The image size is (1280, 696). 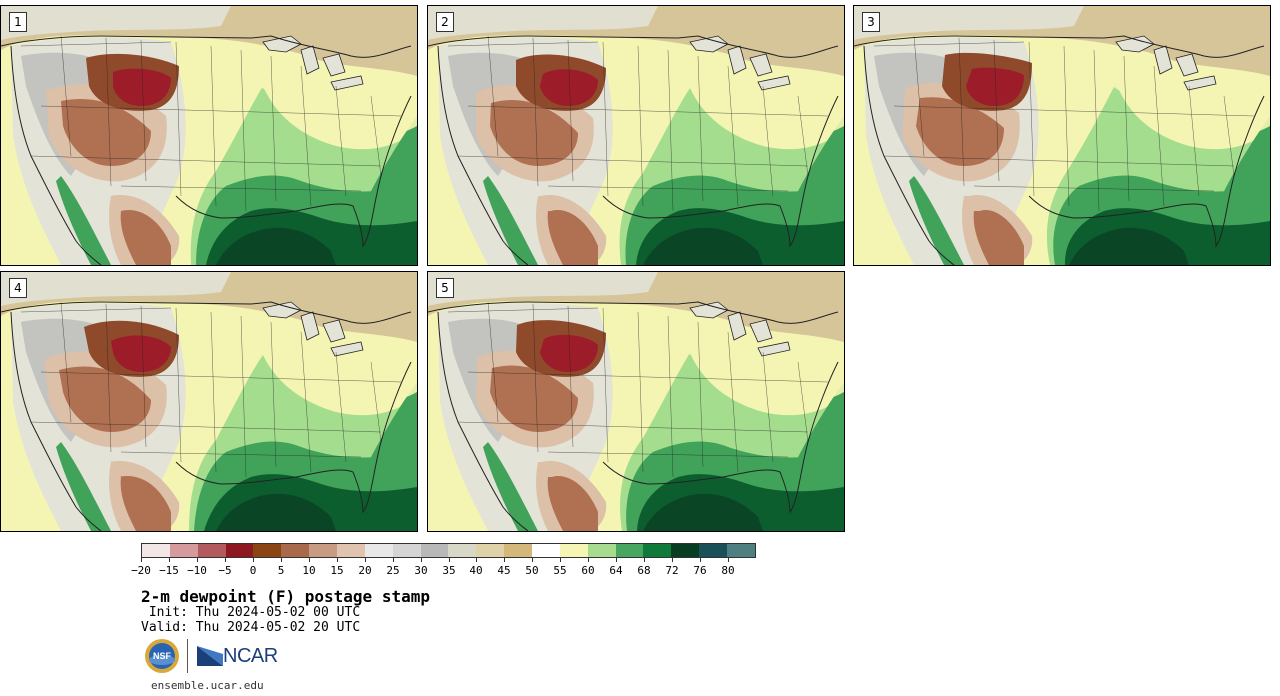 I want to click on colorbar-tick-label: 68, so click(x=644, y=570).